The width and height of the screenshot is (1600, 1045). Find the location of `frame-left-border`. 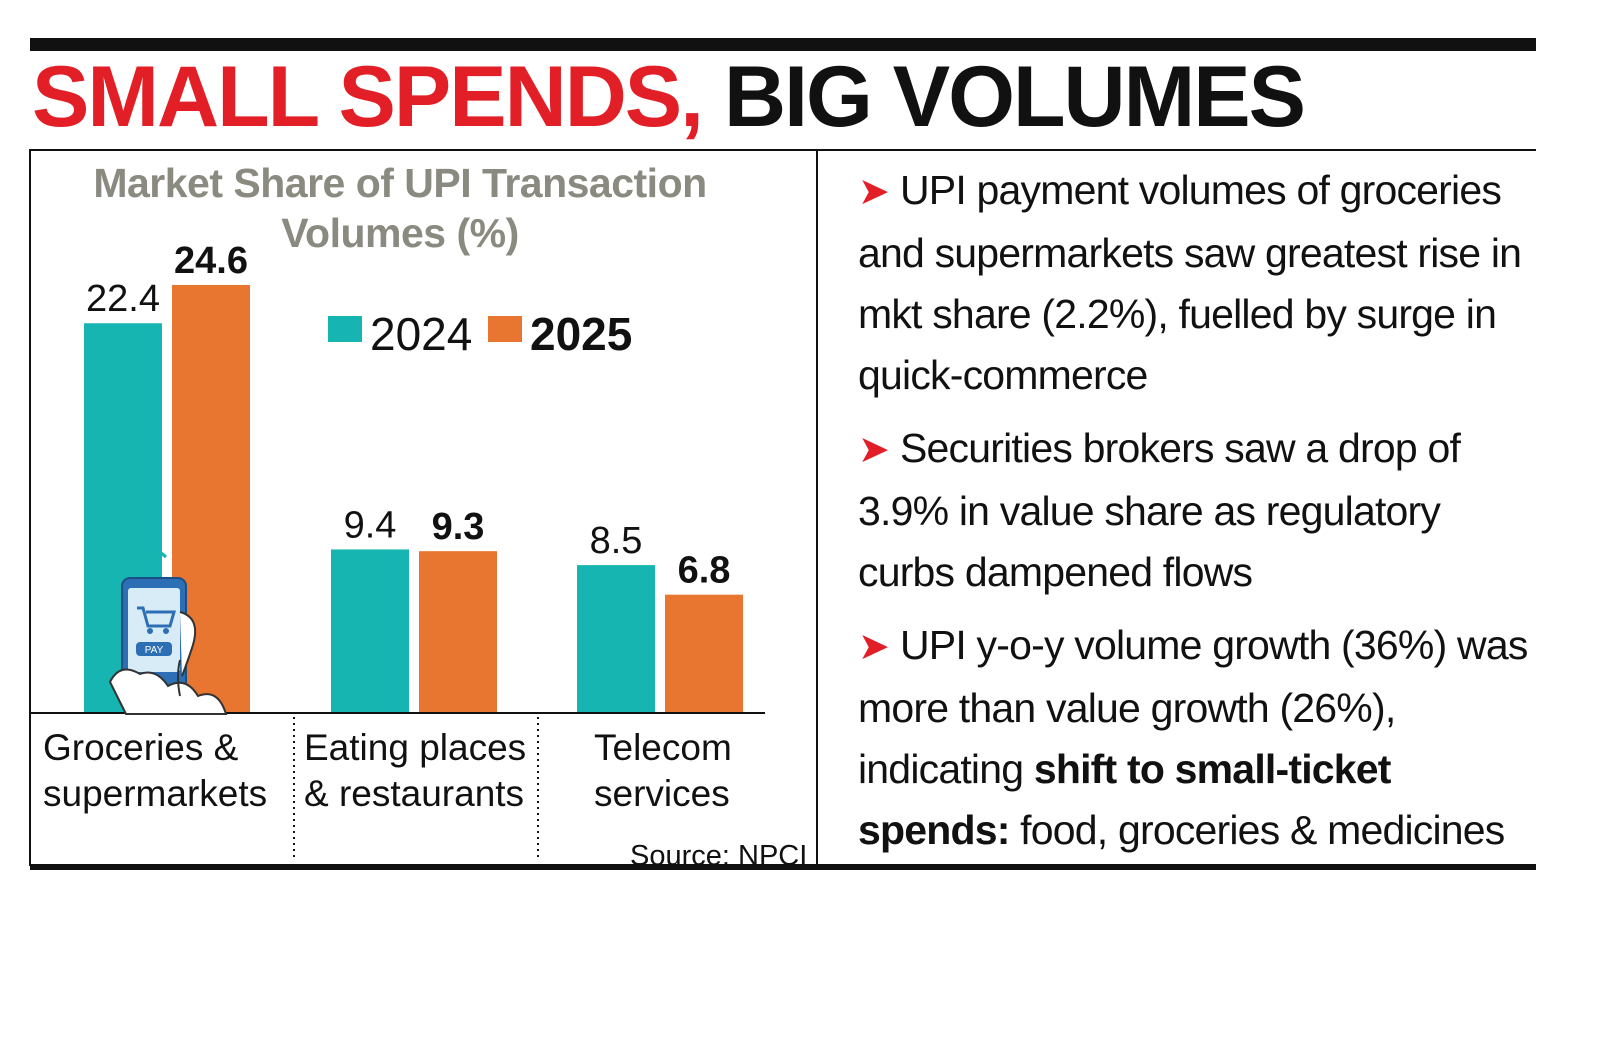

frame-left-border is located at coordinates (30, 508).